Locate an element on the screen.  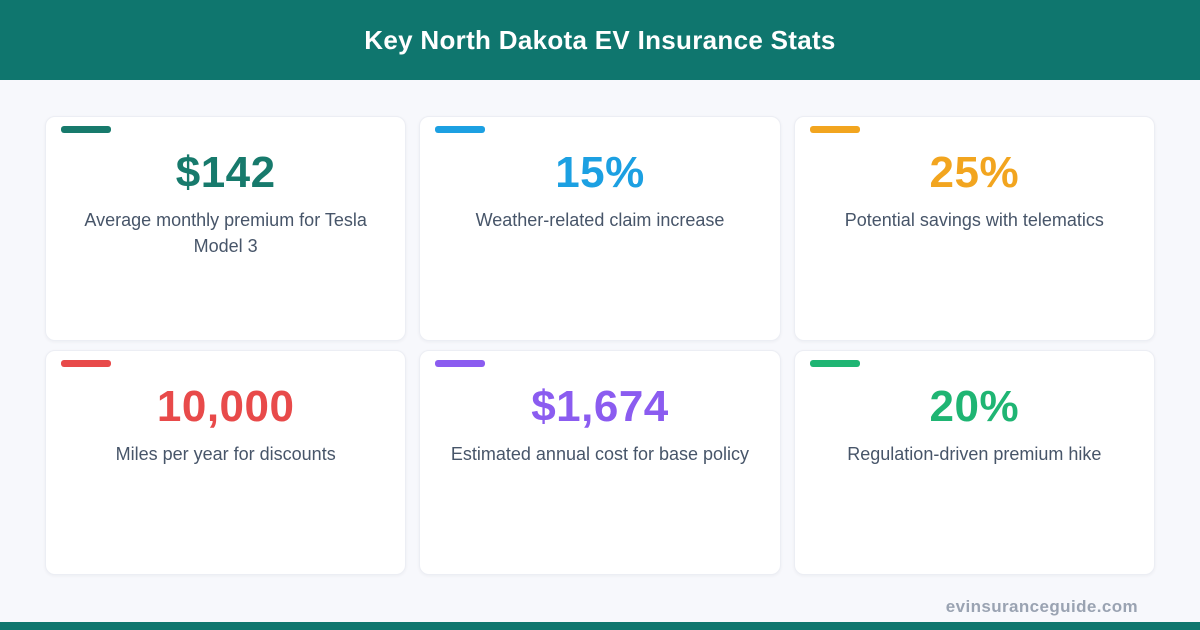
page-title: Key North Dakota EV Insurance Stats is located at coordinates (600, 39).